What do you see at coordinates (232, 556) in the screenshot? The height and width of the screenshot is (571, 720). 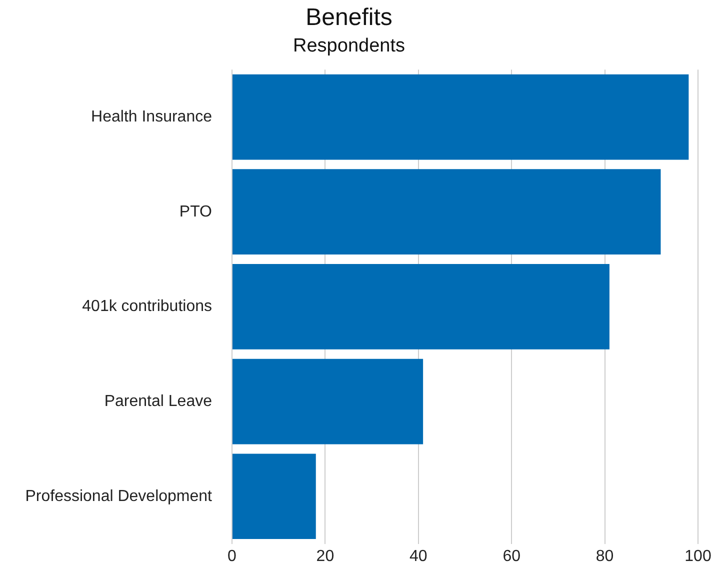 I see `x-tick-label: 0` at bounding box center [232, 556].